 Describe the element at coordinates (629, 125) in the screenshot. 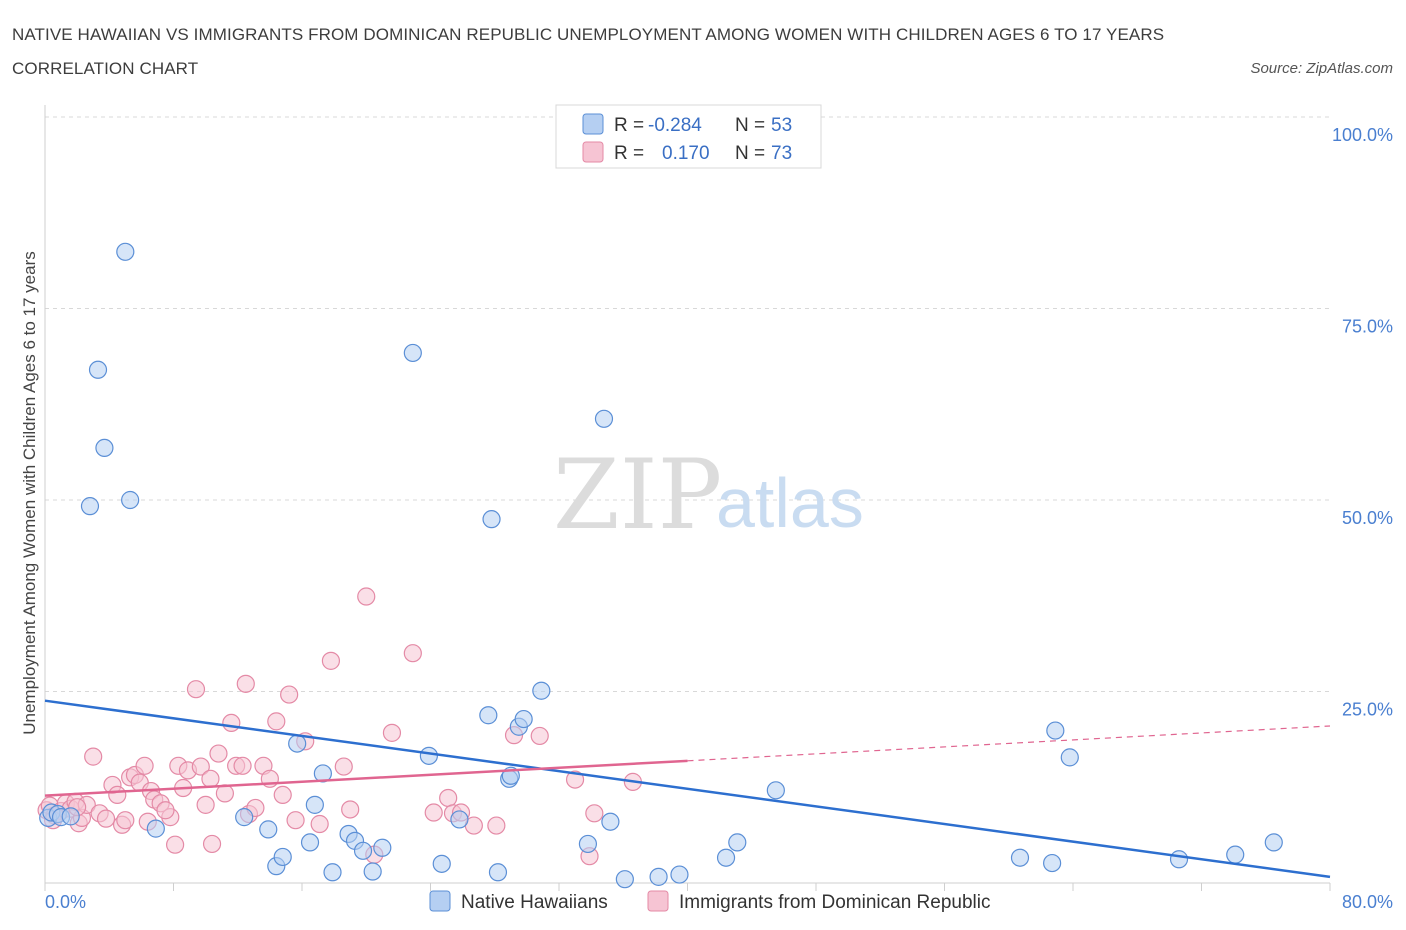

I see `legend-r-label-blue: R =` at that location.